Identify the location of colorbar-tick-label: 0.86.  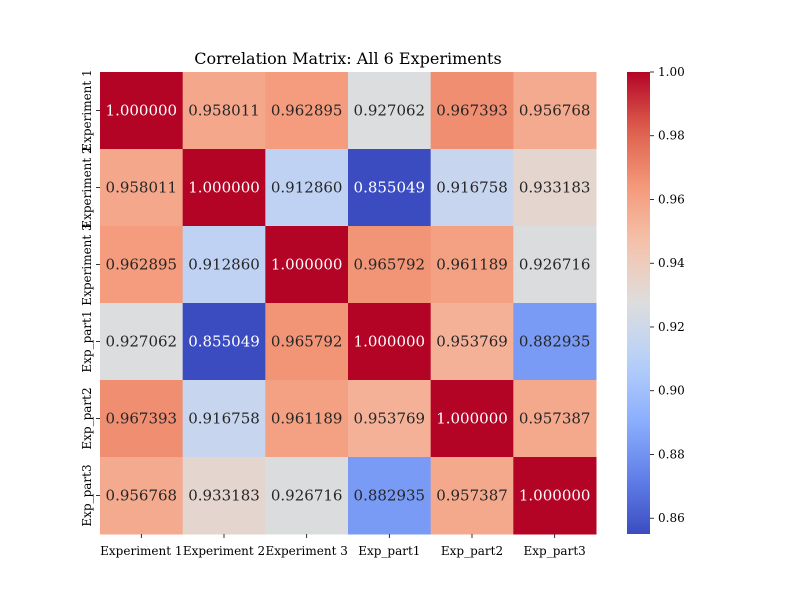
(671, 518).